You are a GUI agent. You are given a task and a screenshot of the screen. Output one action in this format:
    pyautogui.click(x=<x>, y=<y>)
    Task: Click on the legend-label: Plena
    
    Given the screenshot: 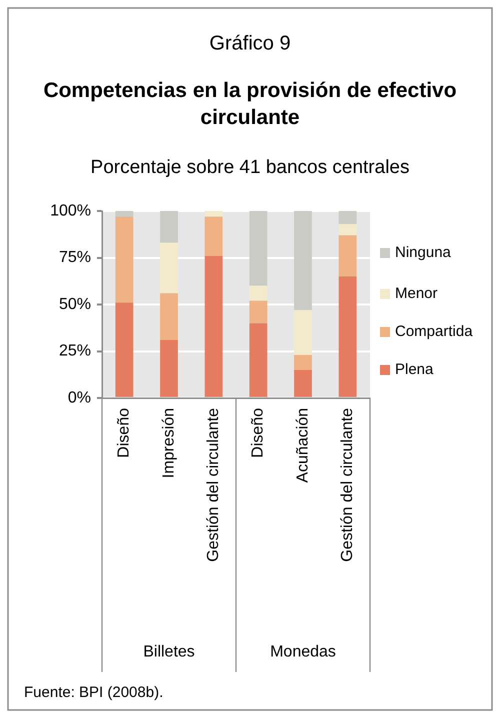 What is the action you would take?
    pyautogui.click(x=414, y=369)
    